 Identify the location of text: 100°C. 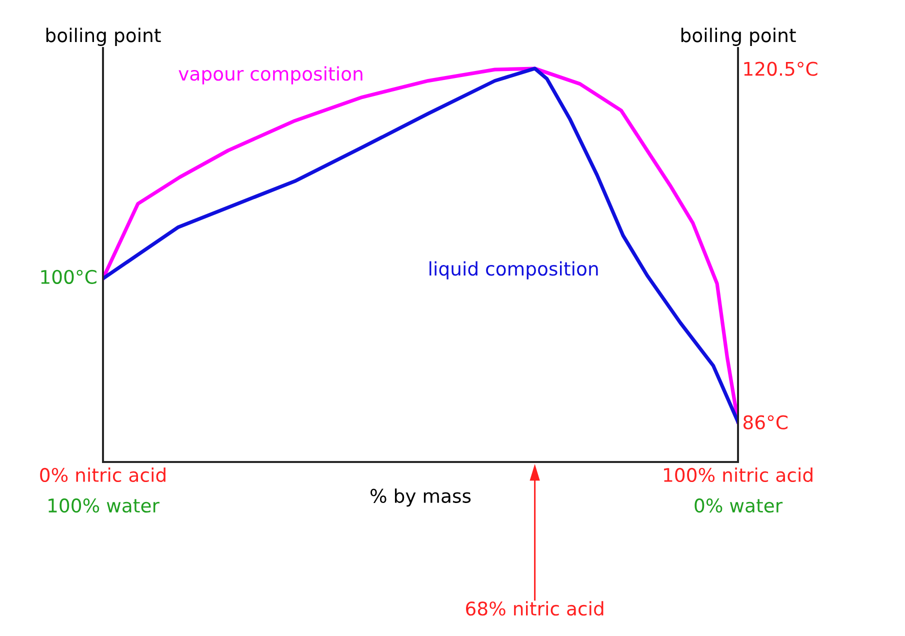
(68, 277).